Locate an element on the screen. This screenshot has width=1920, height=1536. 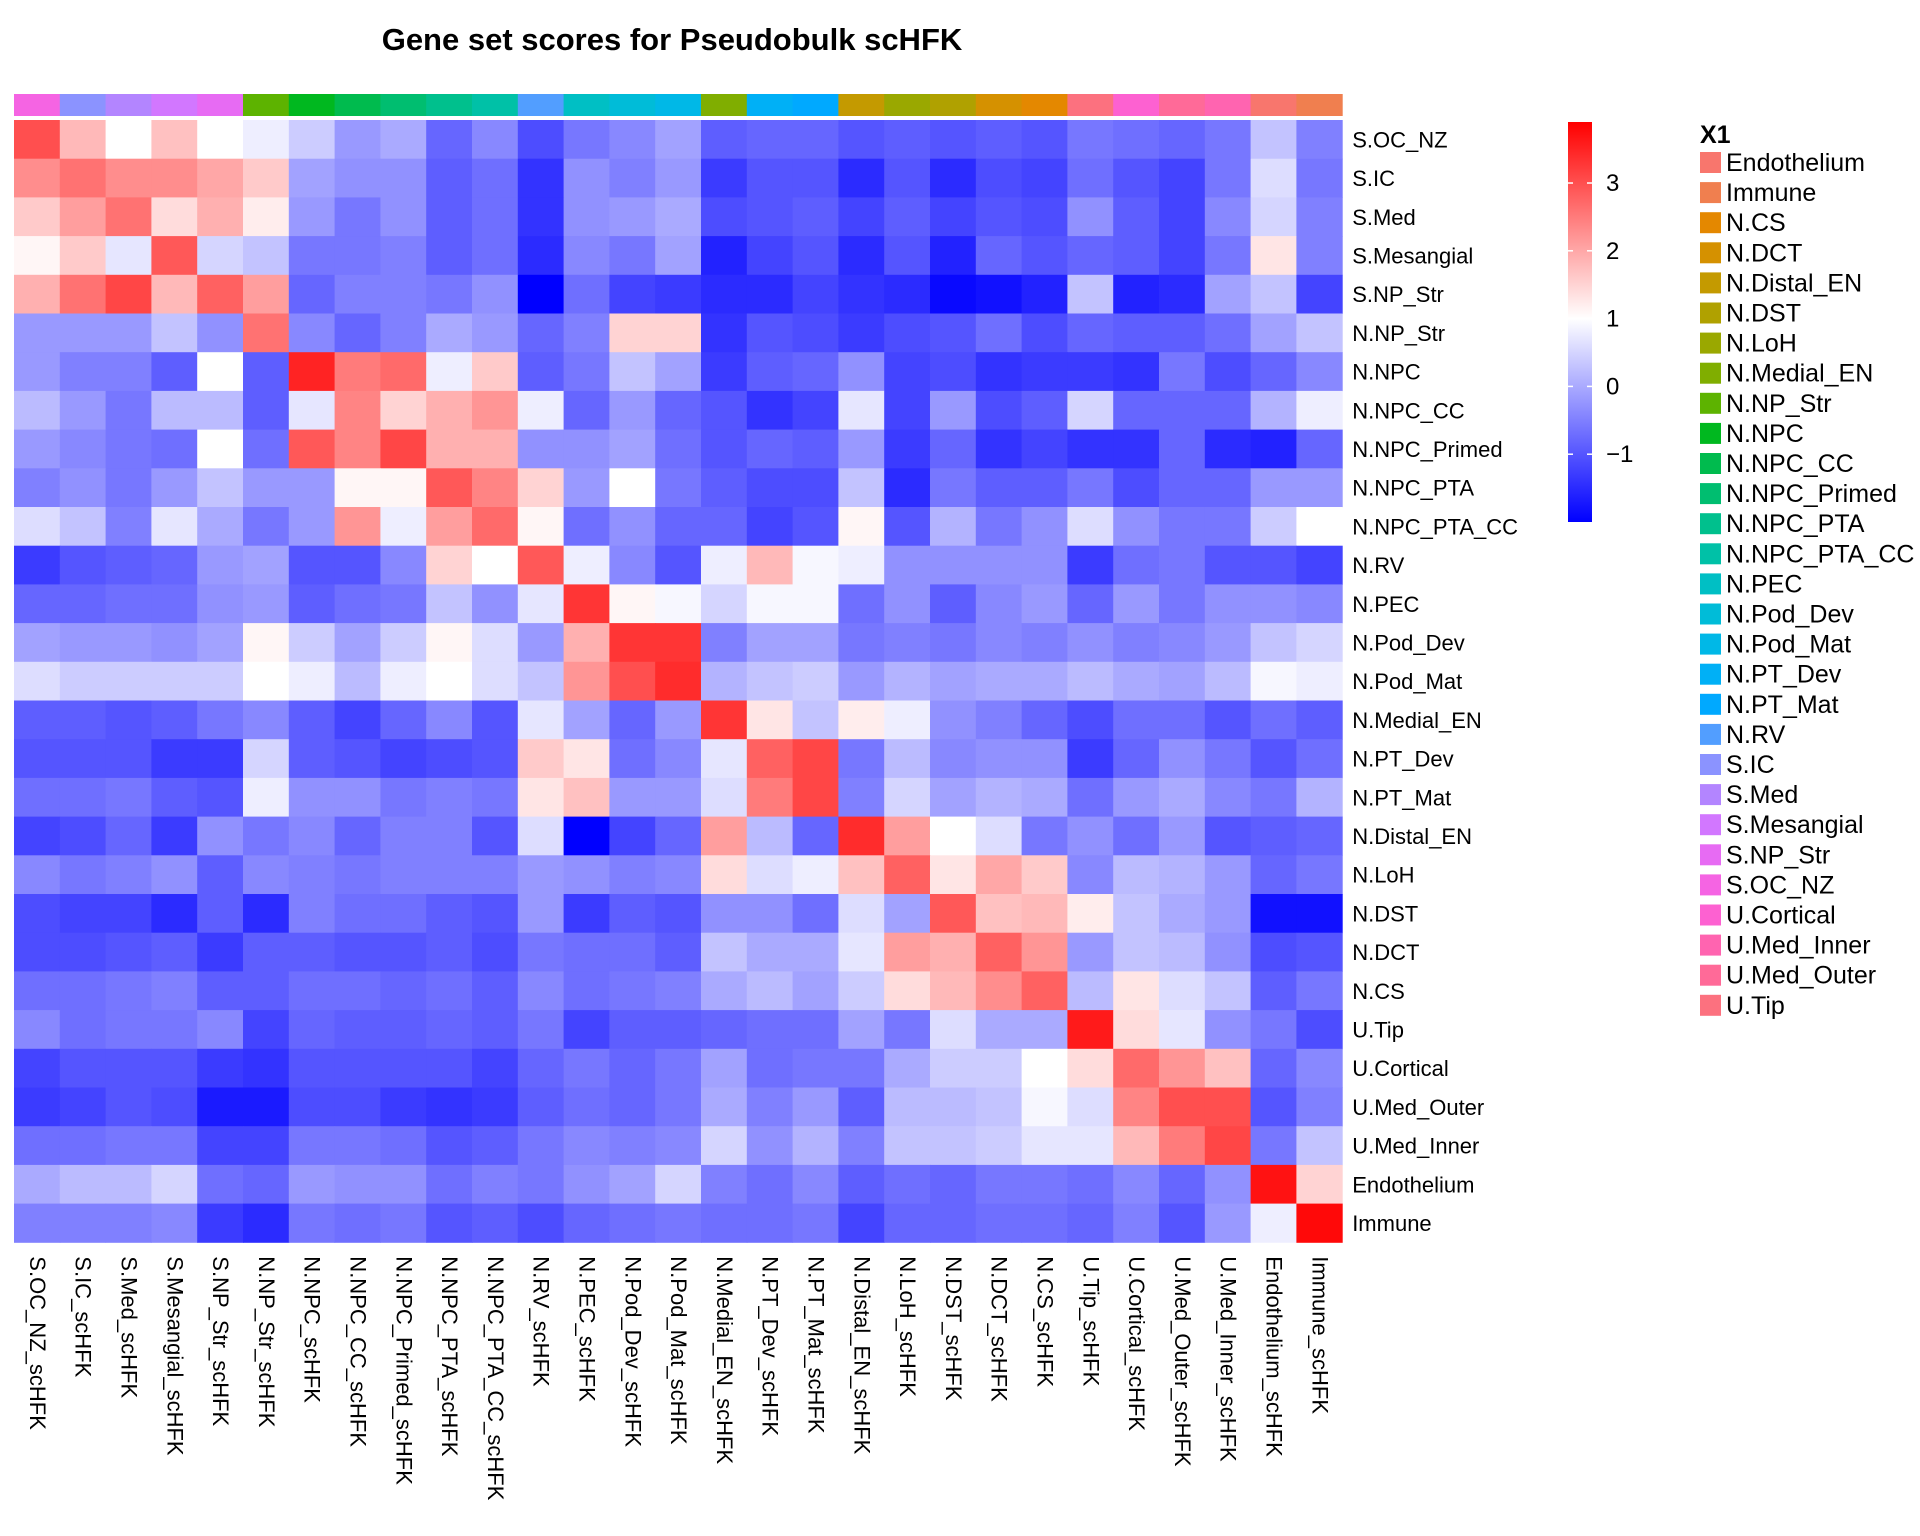
colorbar-gradient is located at coordinates (1580, 322).